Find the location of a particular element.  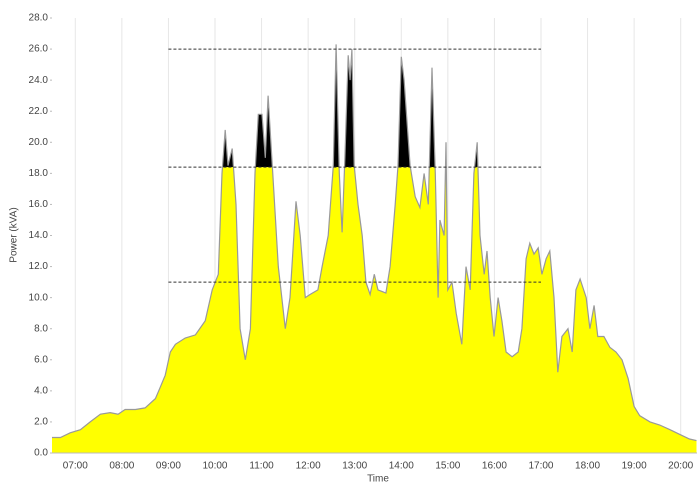

x-tick-label: 09:00 is located at coordinates (168, 466).